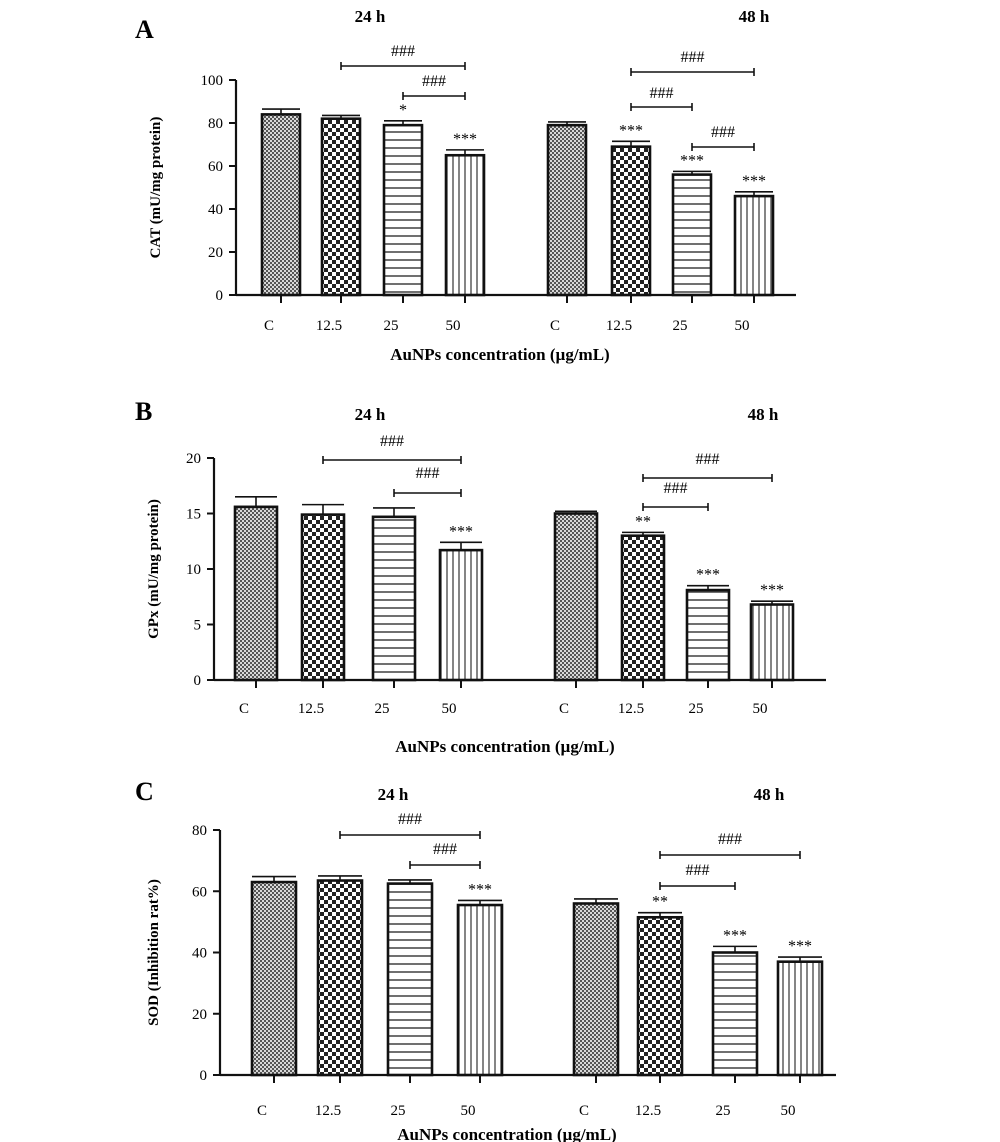 This screenshot has height=1142, width=1000. I want to click on significance-stars: *, so click(403, 110).